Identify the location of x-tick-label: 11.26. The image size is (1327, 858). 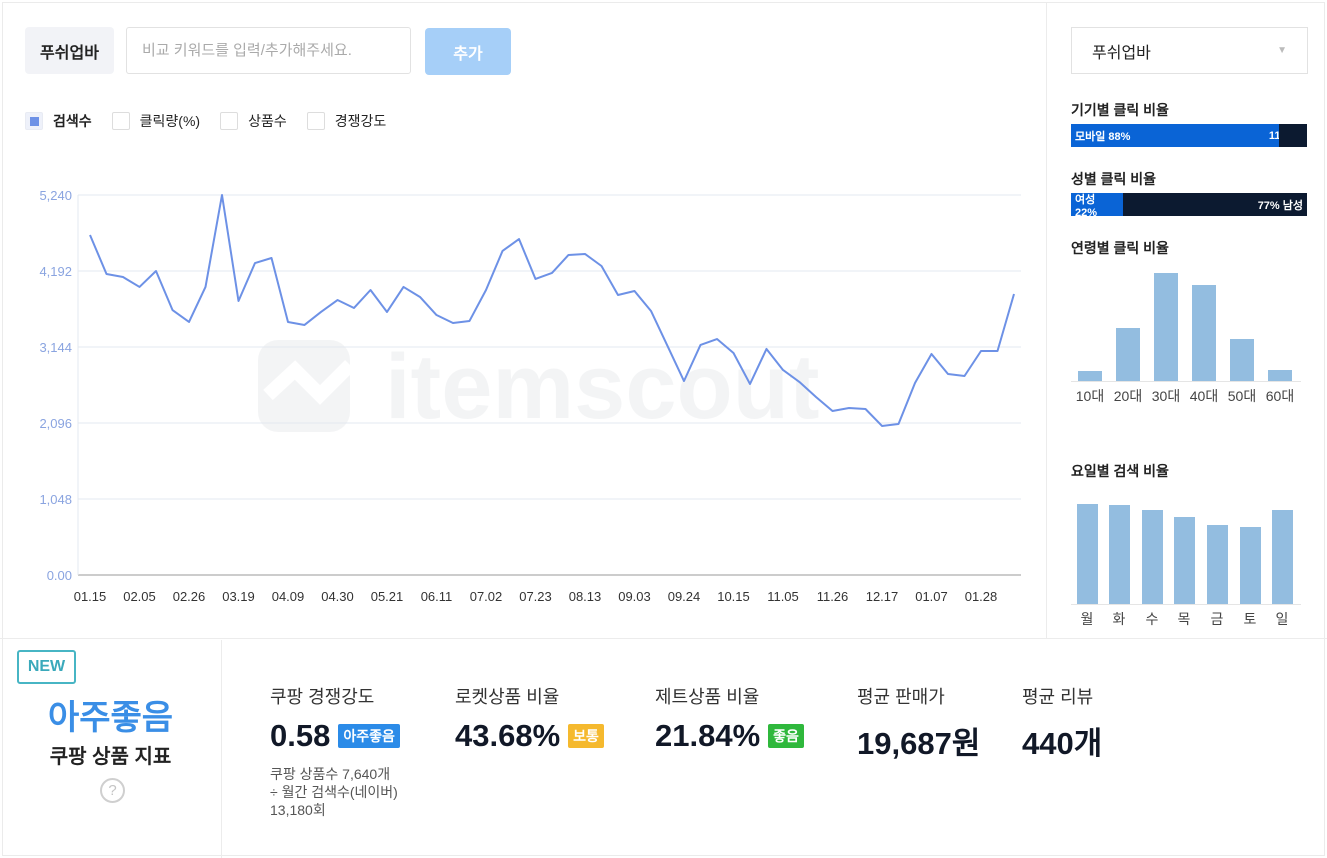
(833, 596).